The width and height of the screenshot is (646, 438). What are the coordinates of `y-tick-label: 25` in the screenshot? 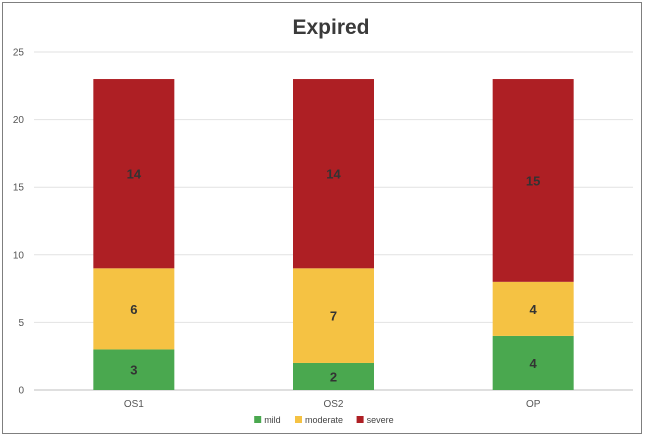 It's located at (19, 53).